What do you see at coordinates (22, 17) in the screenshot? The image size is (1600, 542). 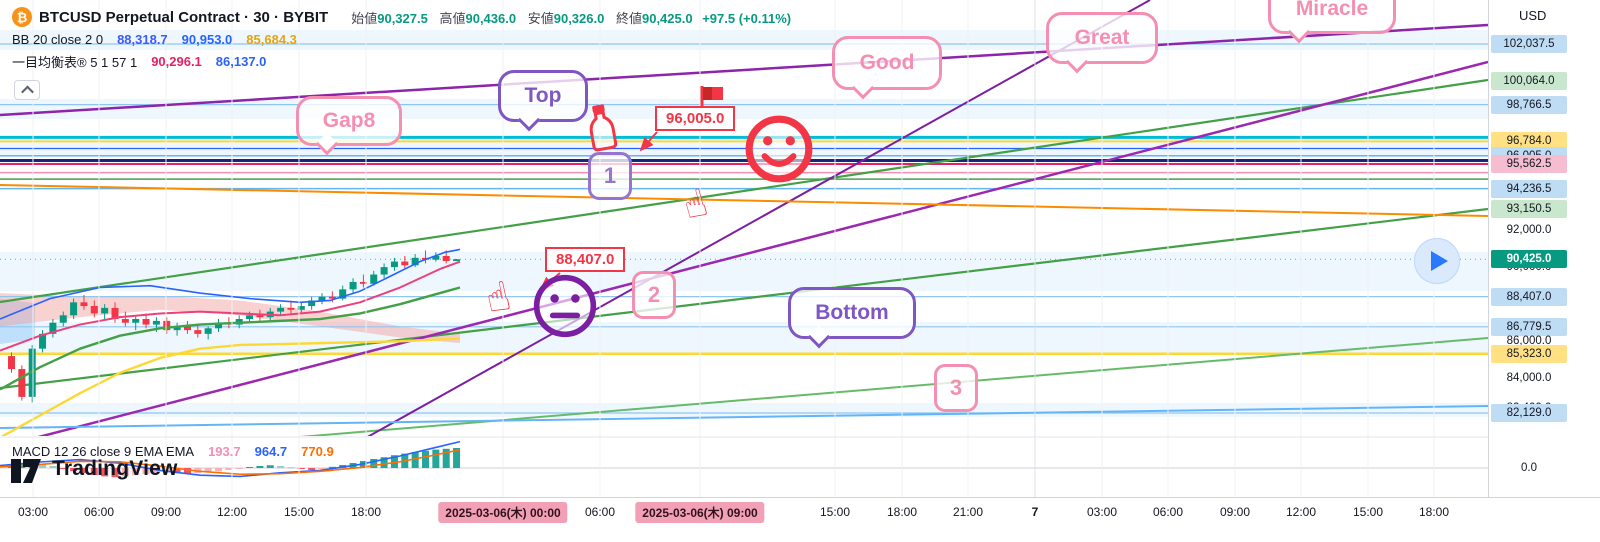 I see `bitcoin-icon: ₿` at bounding box center [22, 17].